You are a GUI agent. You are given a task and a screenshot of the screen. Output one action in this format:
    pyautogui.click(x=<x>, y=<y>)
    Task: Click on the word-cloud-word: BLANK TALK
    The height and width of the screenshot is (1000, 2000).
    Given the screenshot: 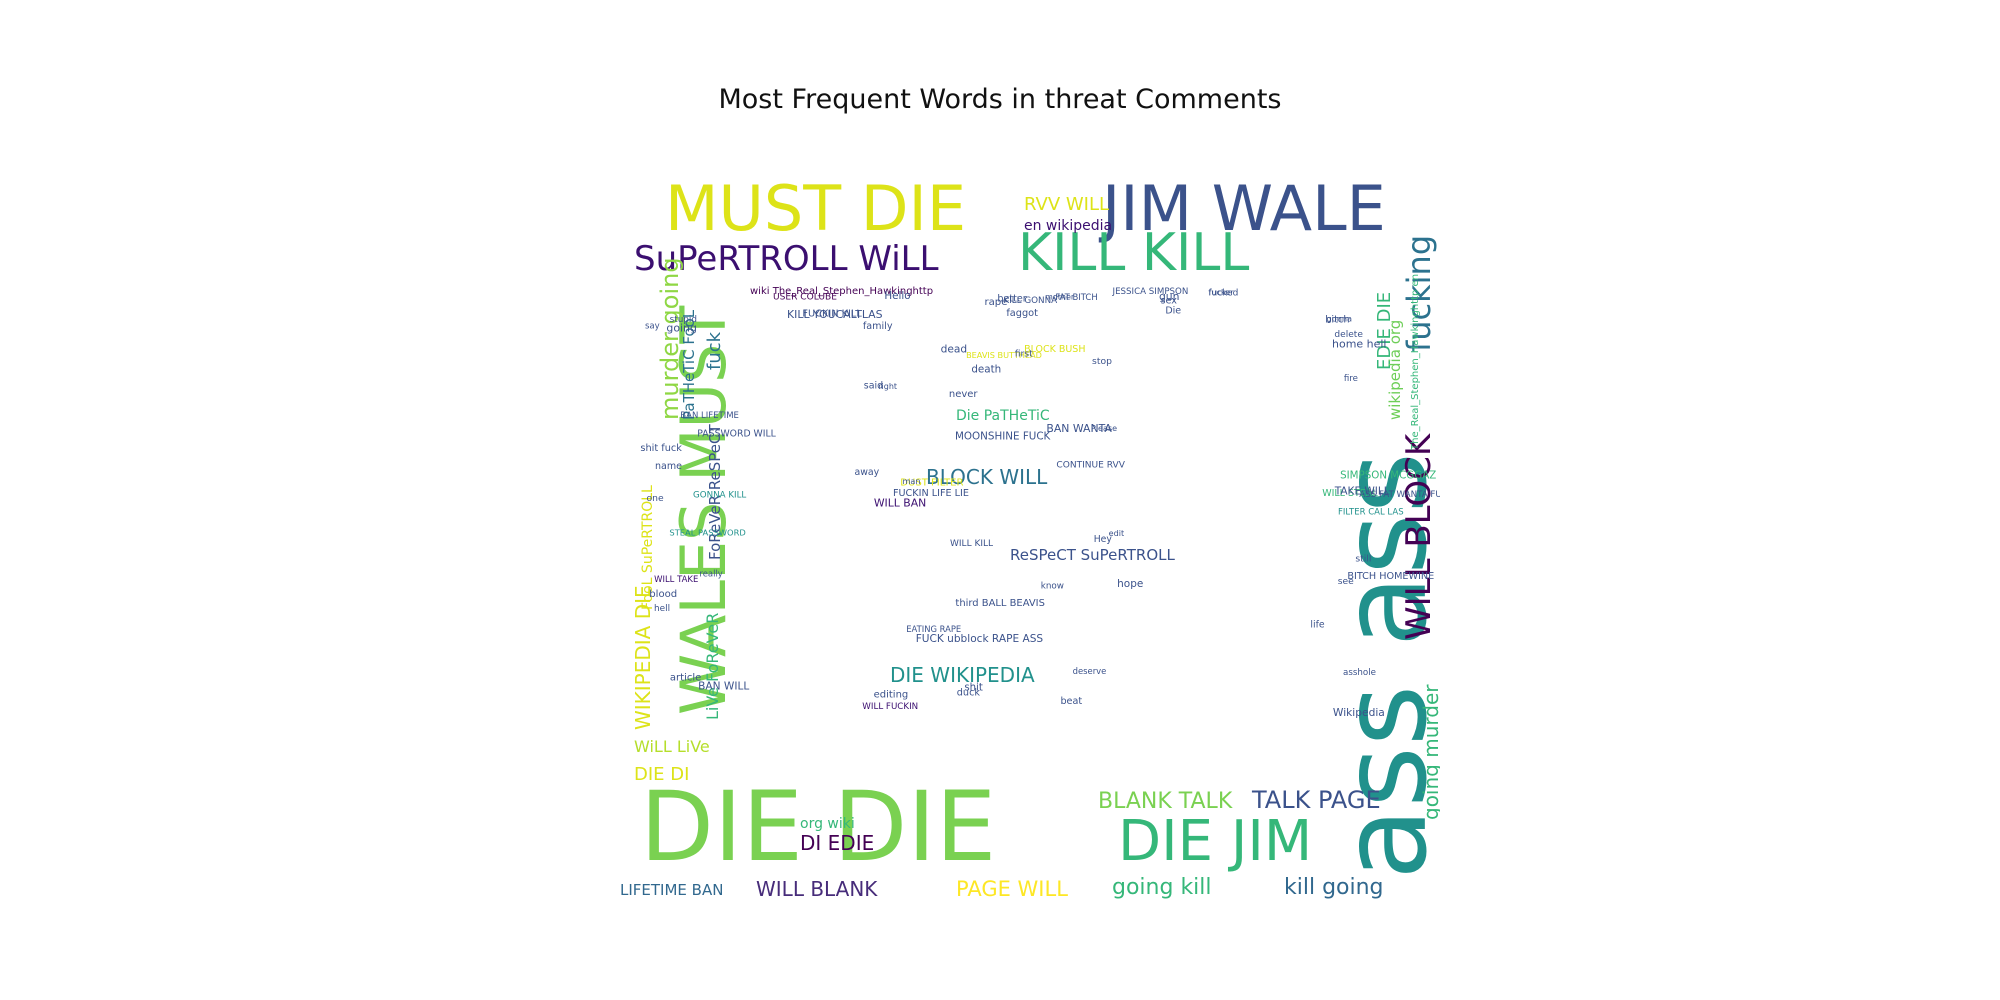 What is the action you would take?
    pyautogui.click(x=1165, y=801)
    